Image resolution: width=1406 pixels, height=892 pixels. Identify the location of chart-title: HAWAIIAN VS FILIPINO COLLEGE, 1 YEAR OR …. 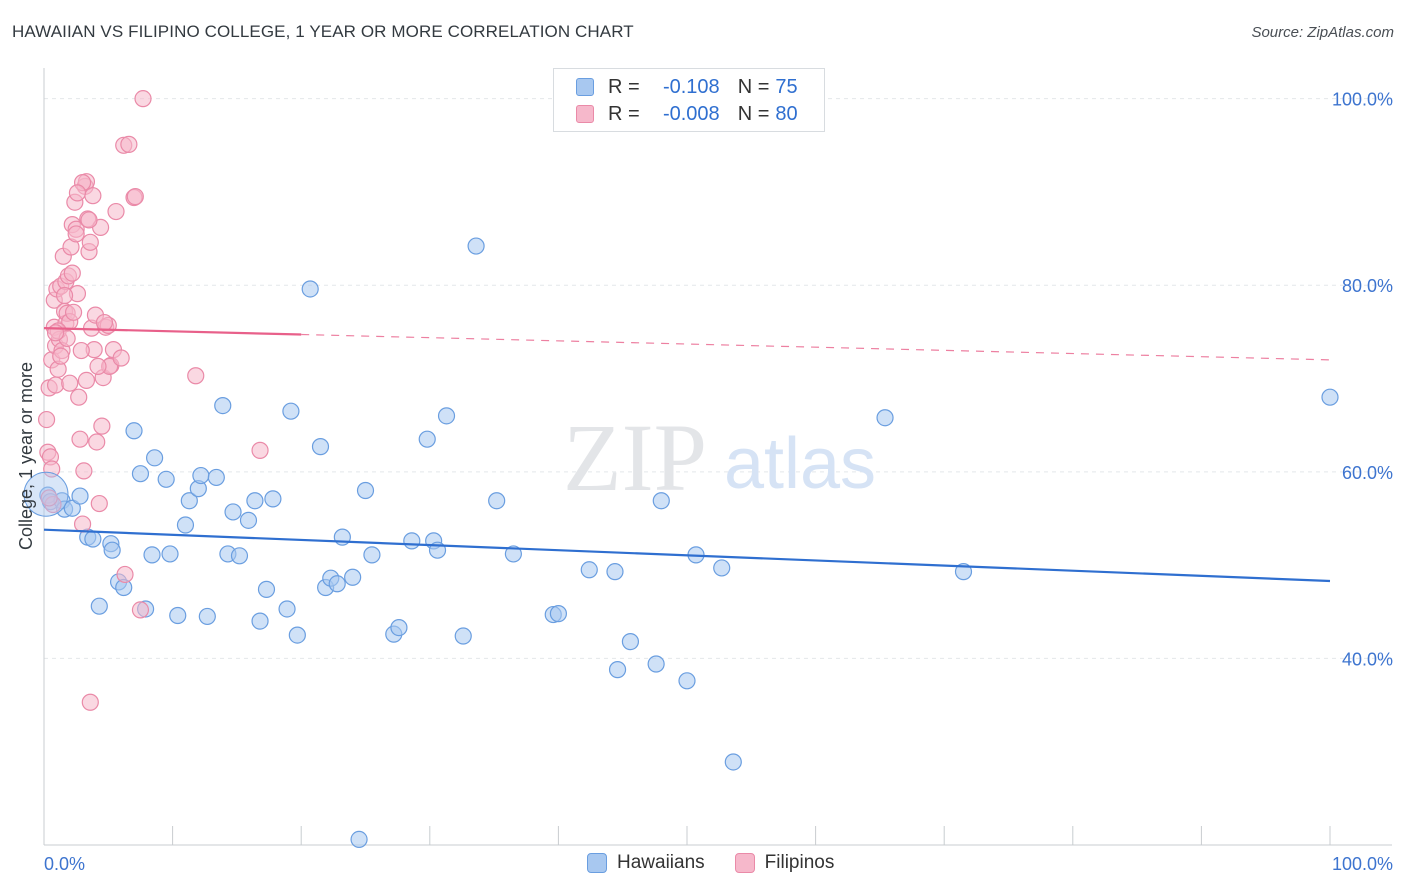
(323, 31).